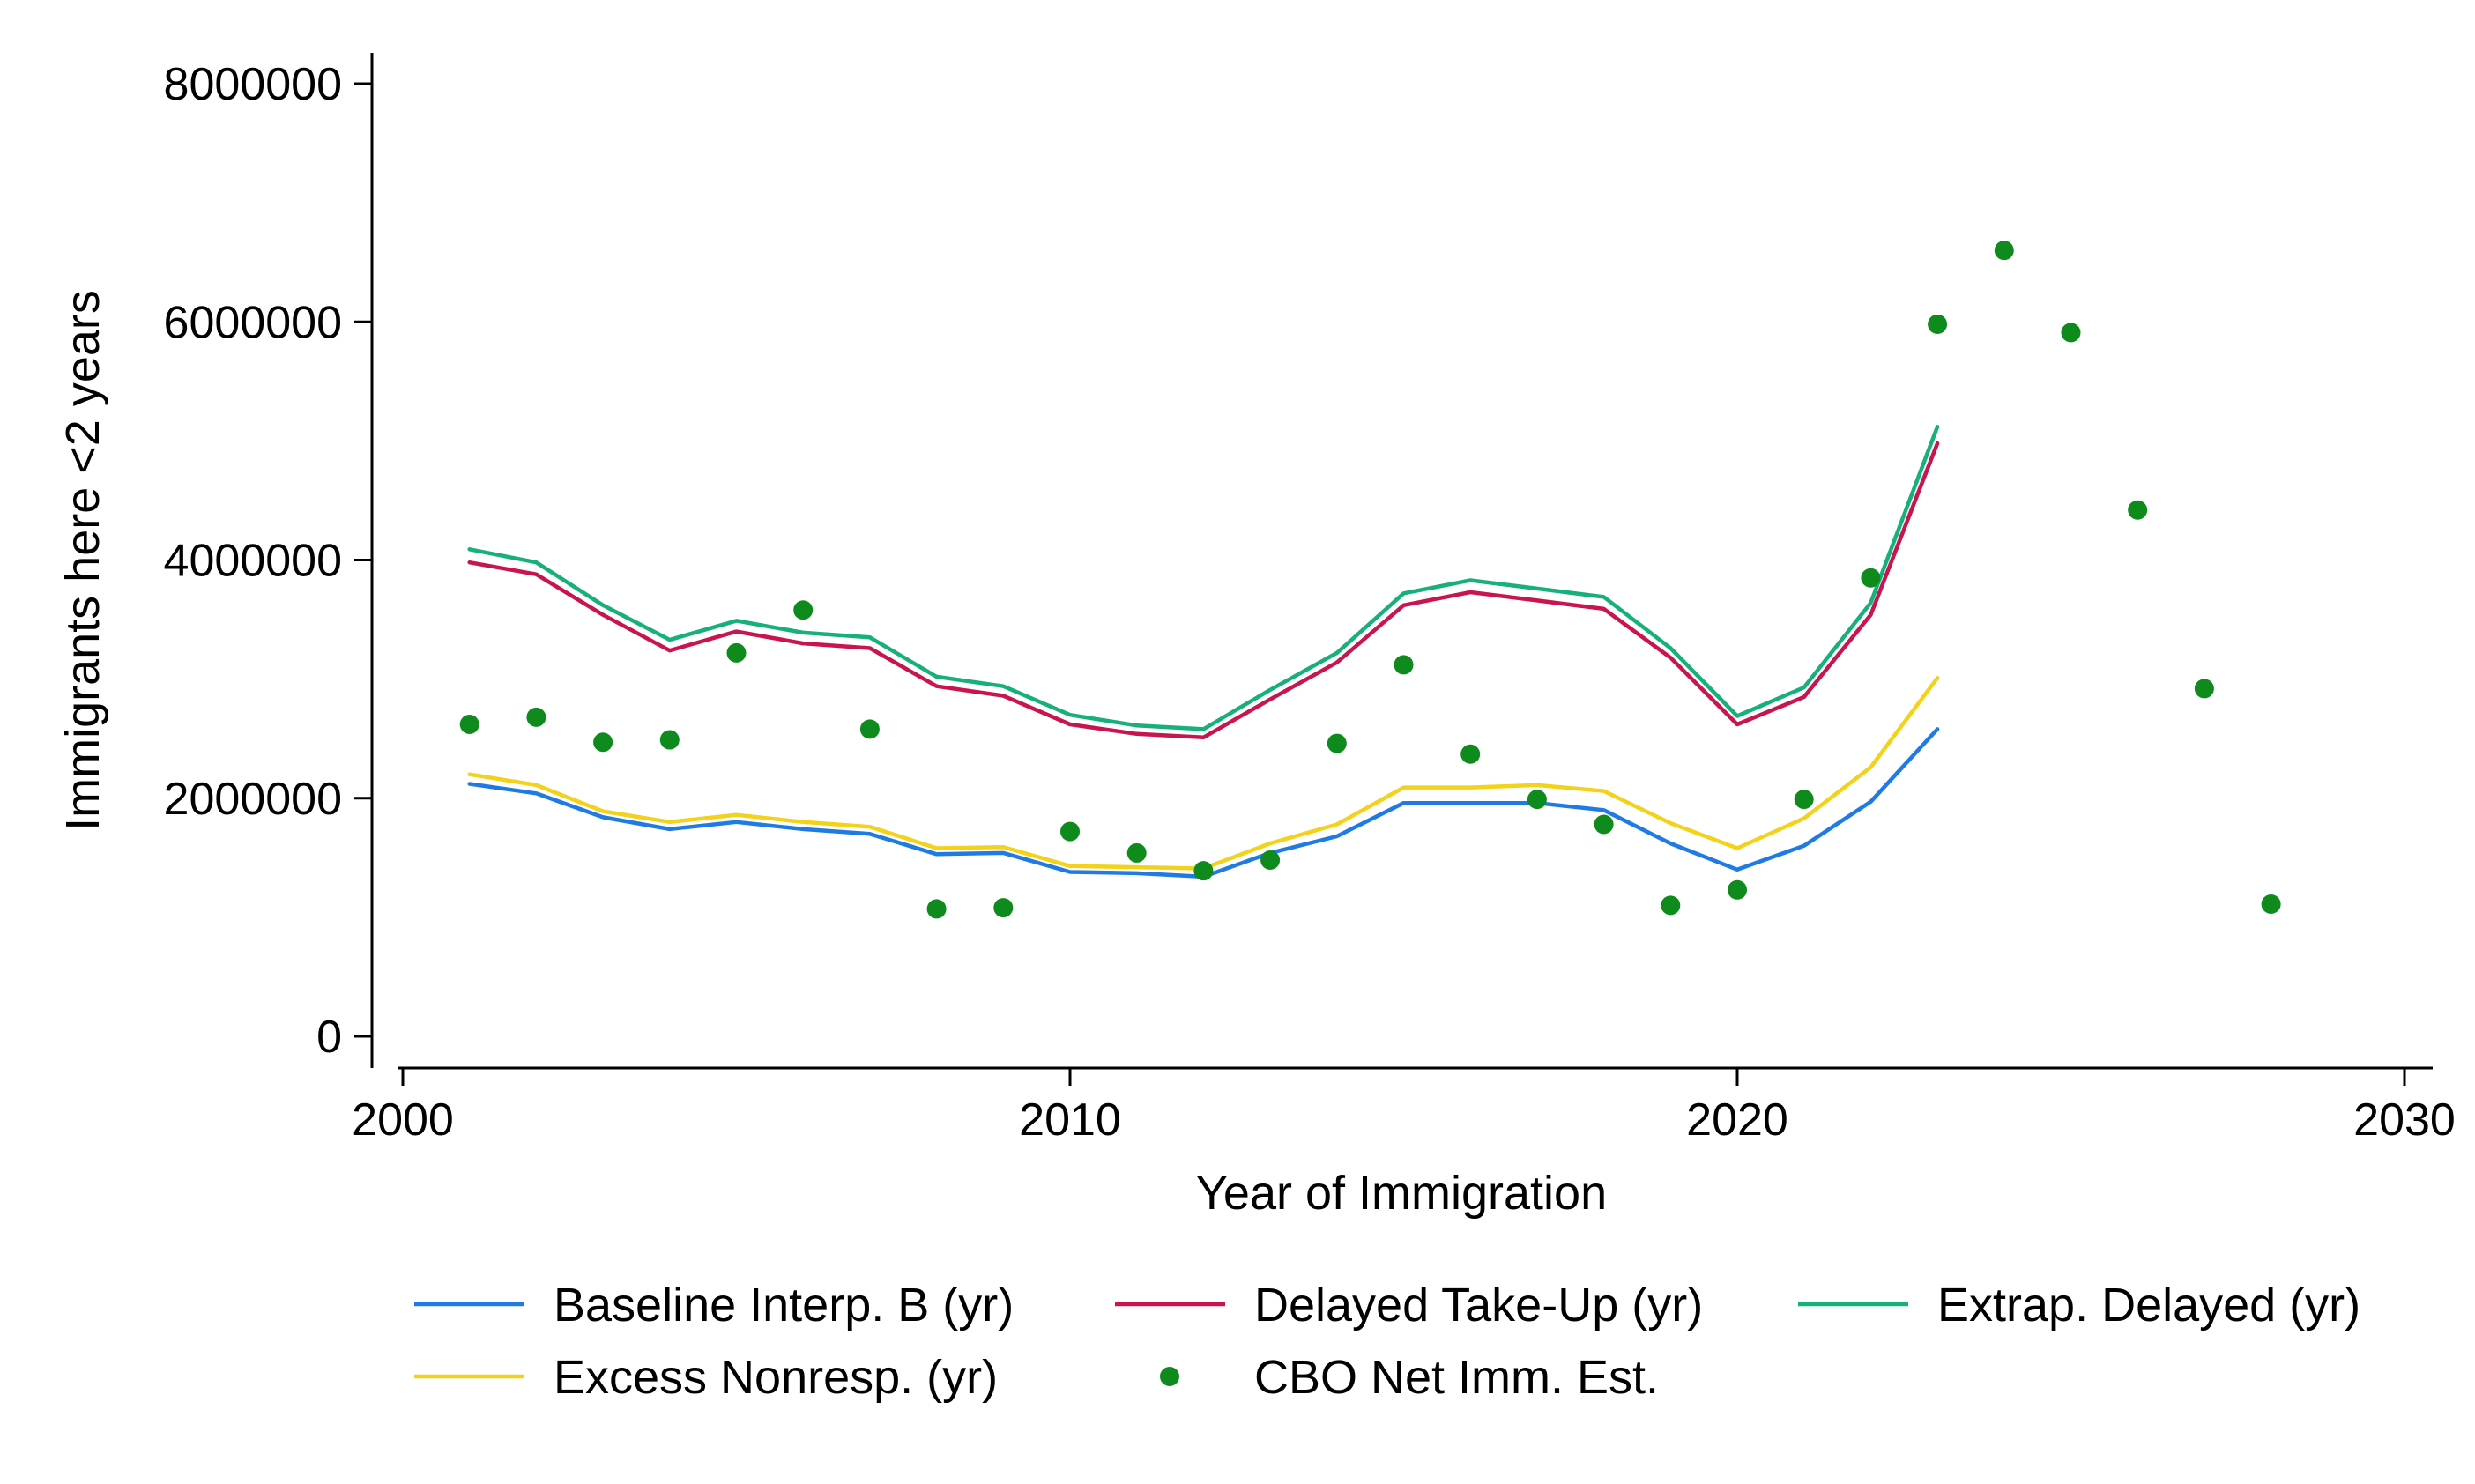 The width and height of the screenshot is (2475, 1484). What do you see at coordinates (1404, 1107) in the screenshot?
I see `x-ticks: 2000 2010 2020 2030` at bounding box center [1404, 1107].